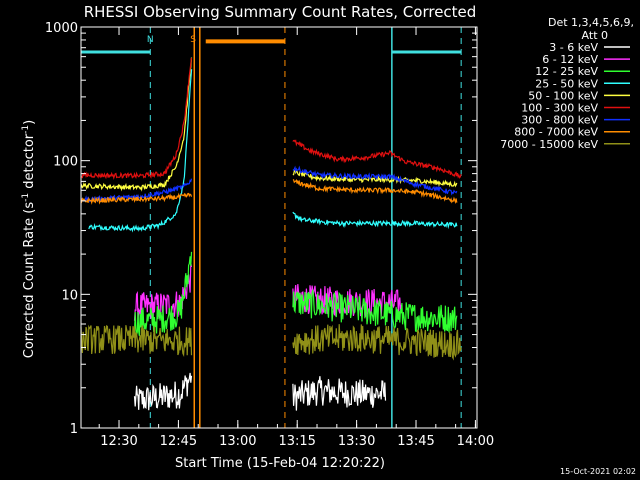 The height and width of the screenshot is (480, 640). Describe the element at coordinates (598, 471) in the screenshot. I see `generation-timestamp: 15-Oct-2021 02:02` at that location.